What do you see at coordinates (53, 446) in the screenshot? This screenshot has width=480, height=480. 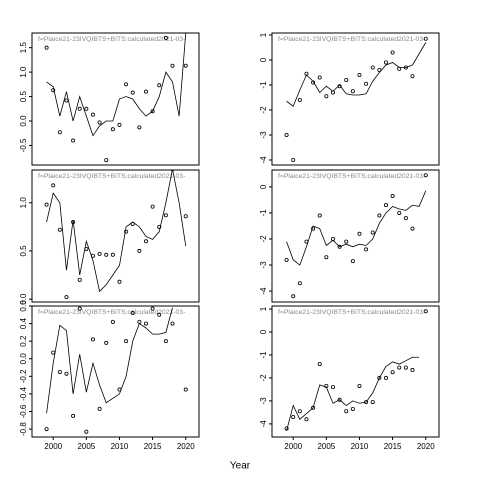 I see `x-tick-label: 2000` at bounding box center [53, 446].